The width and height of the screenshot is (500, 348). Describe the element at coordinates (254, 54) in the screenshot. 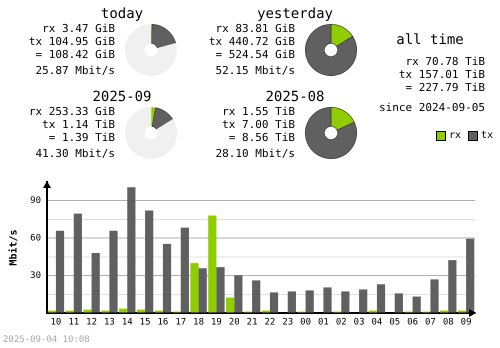

I see `text: = 524.54 GiB` at that location.